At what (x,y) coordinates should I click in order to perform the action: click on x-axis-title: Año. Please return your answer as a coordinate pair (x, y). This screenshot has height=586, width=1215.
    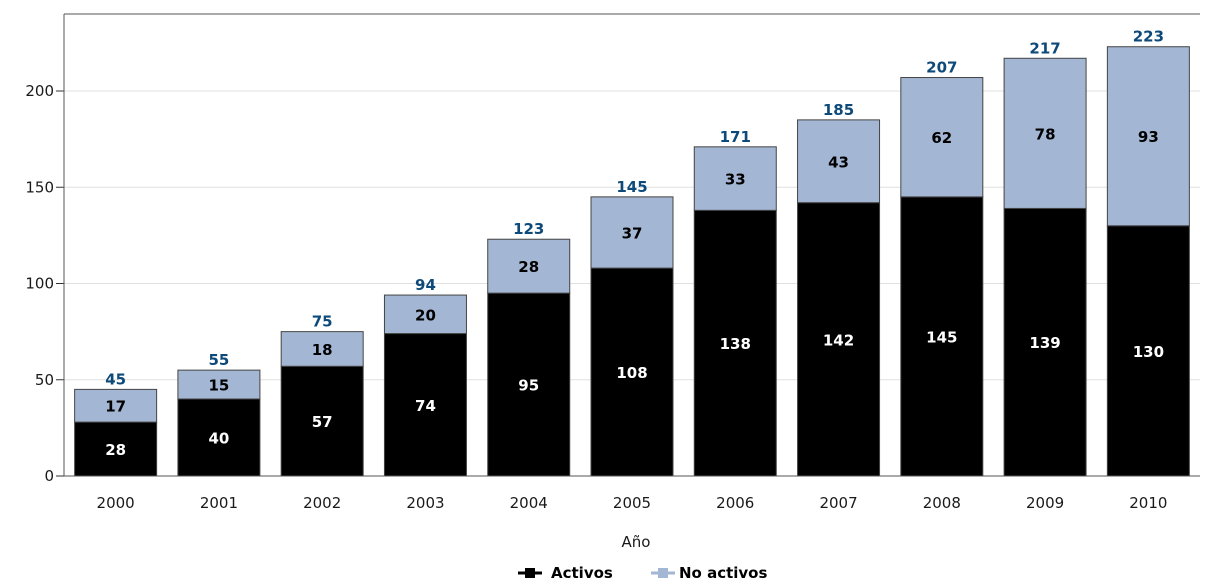
    Looking at the image, I should click on (636, 542).